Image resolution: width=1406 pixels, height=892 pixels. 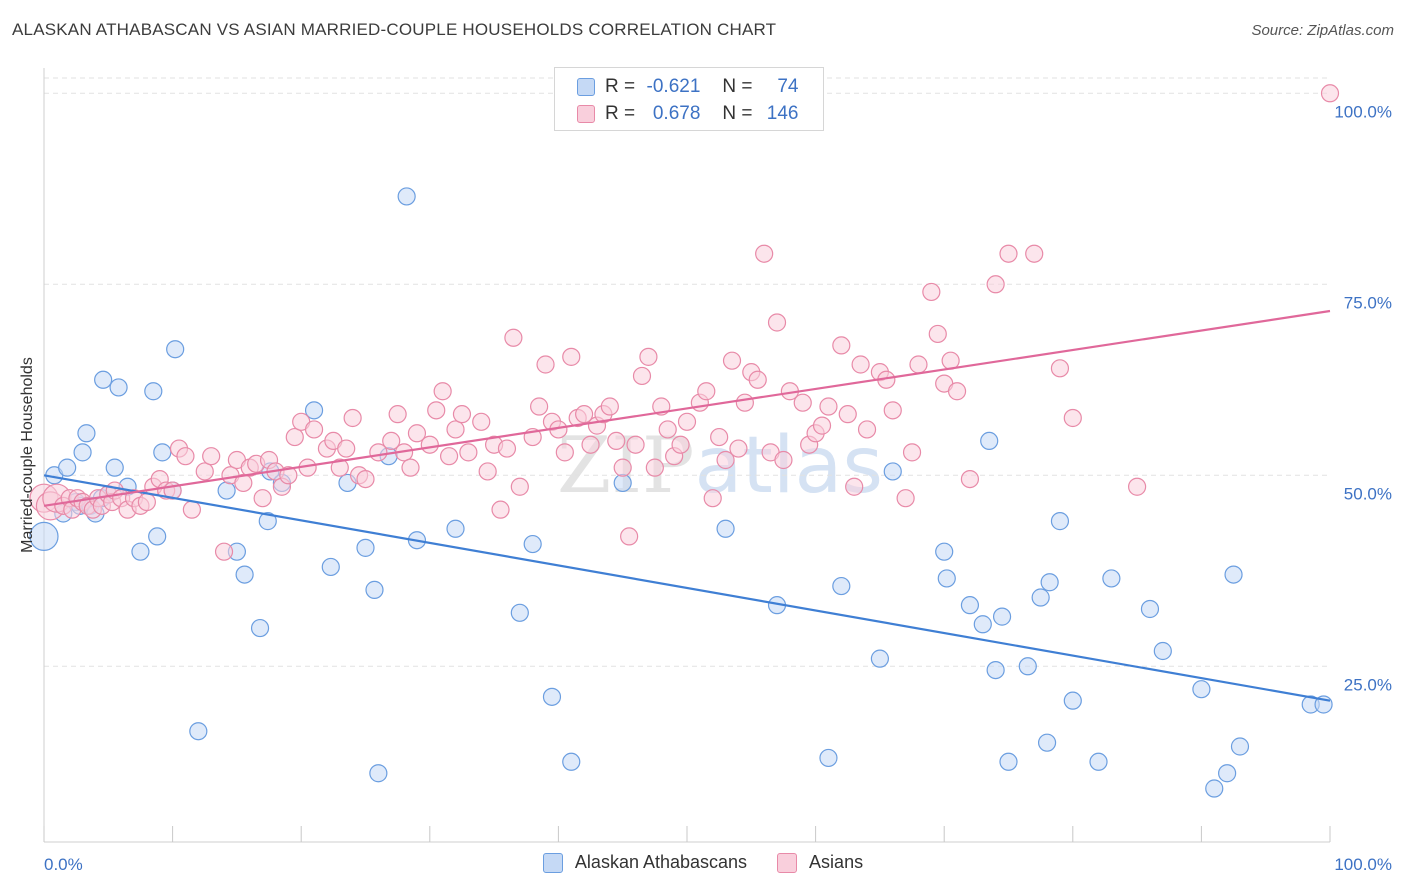 What do you see at coordinates (586, 87) in the screenshot?
I see `athabascan-swatch` at bounding box center [586, 87].